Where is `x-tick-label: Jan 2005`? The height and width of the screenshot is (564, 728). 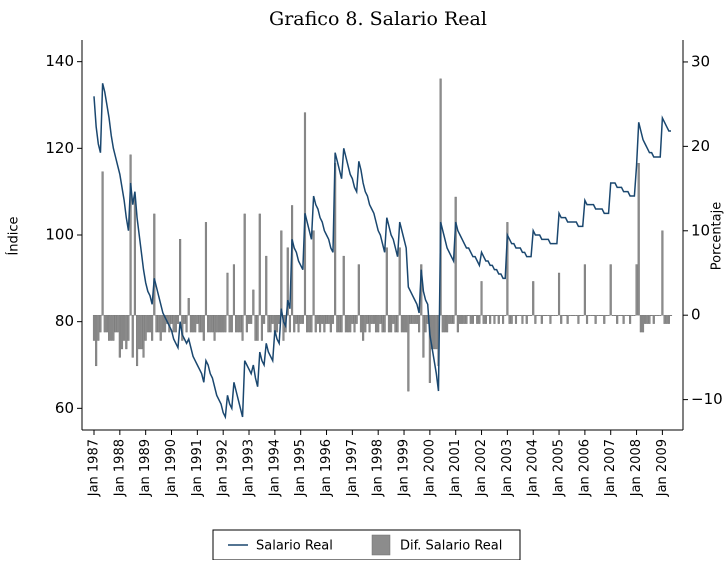 x-tick-label: Jan 2005 is located at coordinates (559, 468).